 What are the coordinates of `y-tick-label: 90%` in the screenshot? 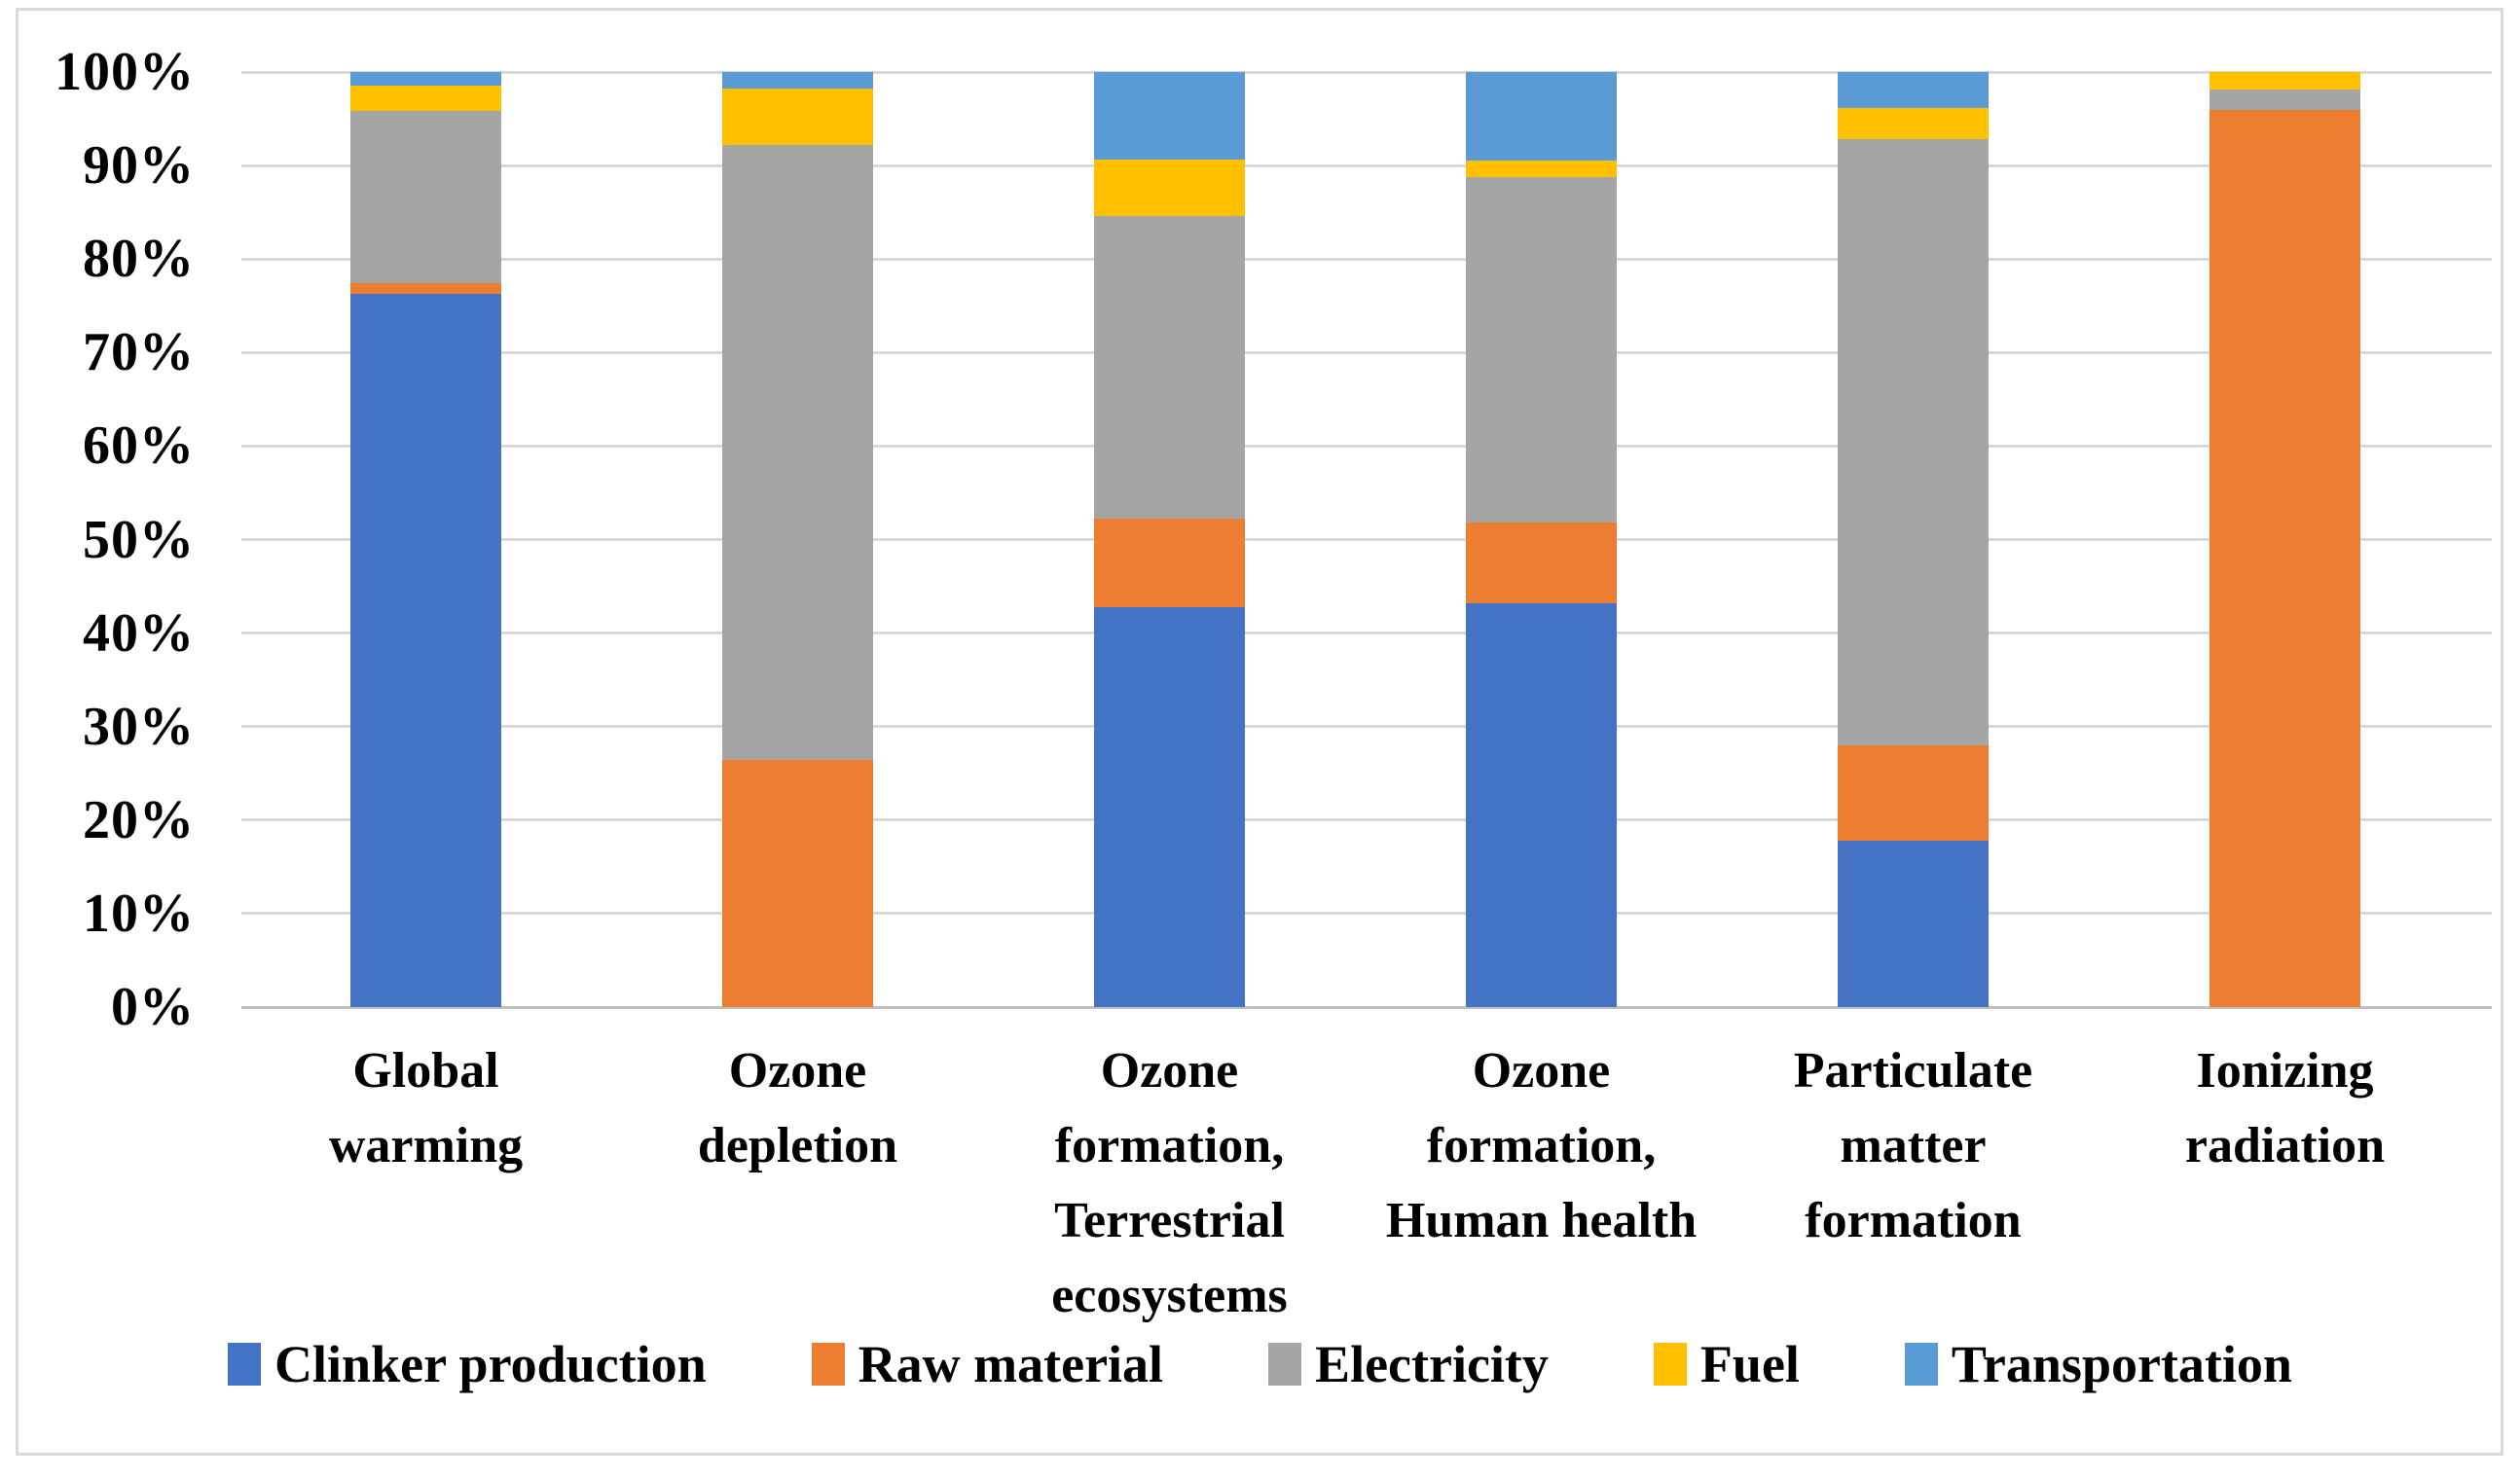 It's located at (139, 166).